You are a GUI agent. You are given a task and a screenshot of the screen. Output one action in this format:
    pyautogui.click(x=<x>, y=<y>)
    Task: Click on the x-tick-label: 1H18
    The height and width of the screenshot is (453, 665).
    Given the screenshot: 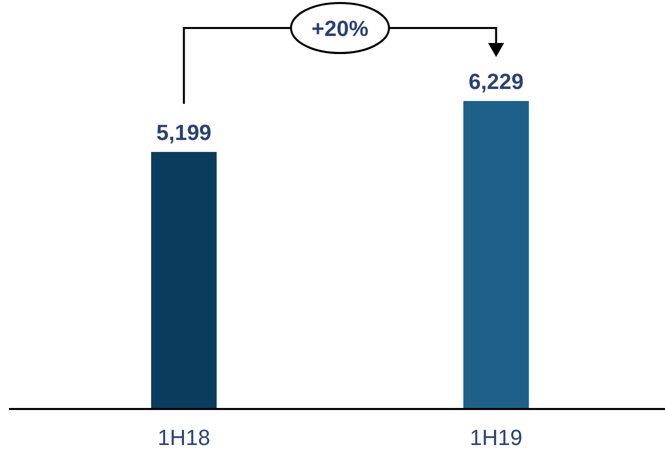 What is the action you would take?
    pyautogui.click(x=184, y=437)
    